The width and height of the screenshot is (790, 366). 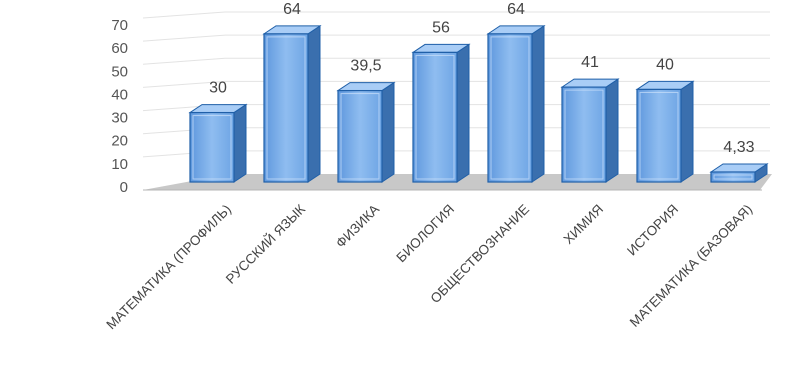 What do you see at coordinates (124, 187) in the screenshot?
I see `y-tick-label: 0` at bounding box center [124, 187].